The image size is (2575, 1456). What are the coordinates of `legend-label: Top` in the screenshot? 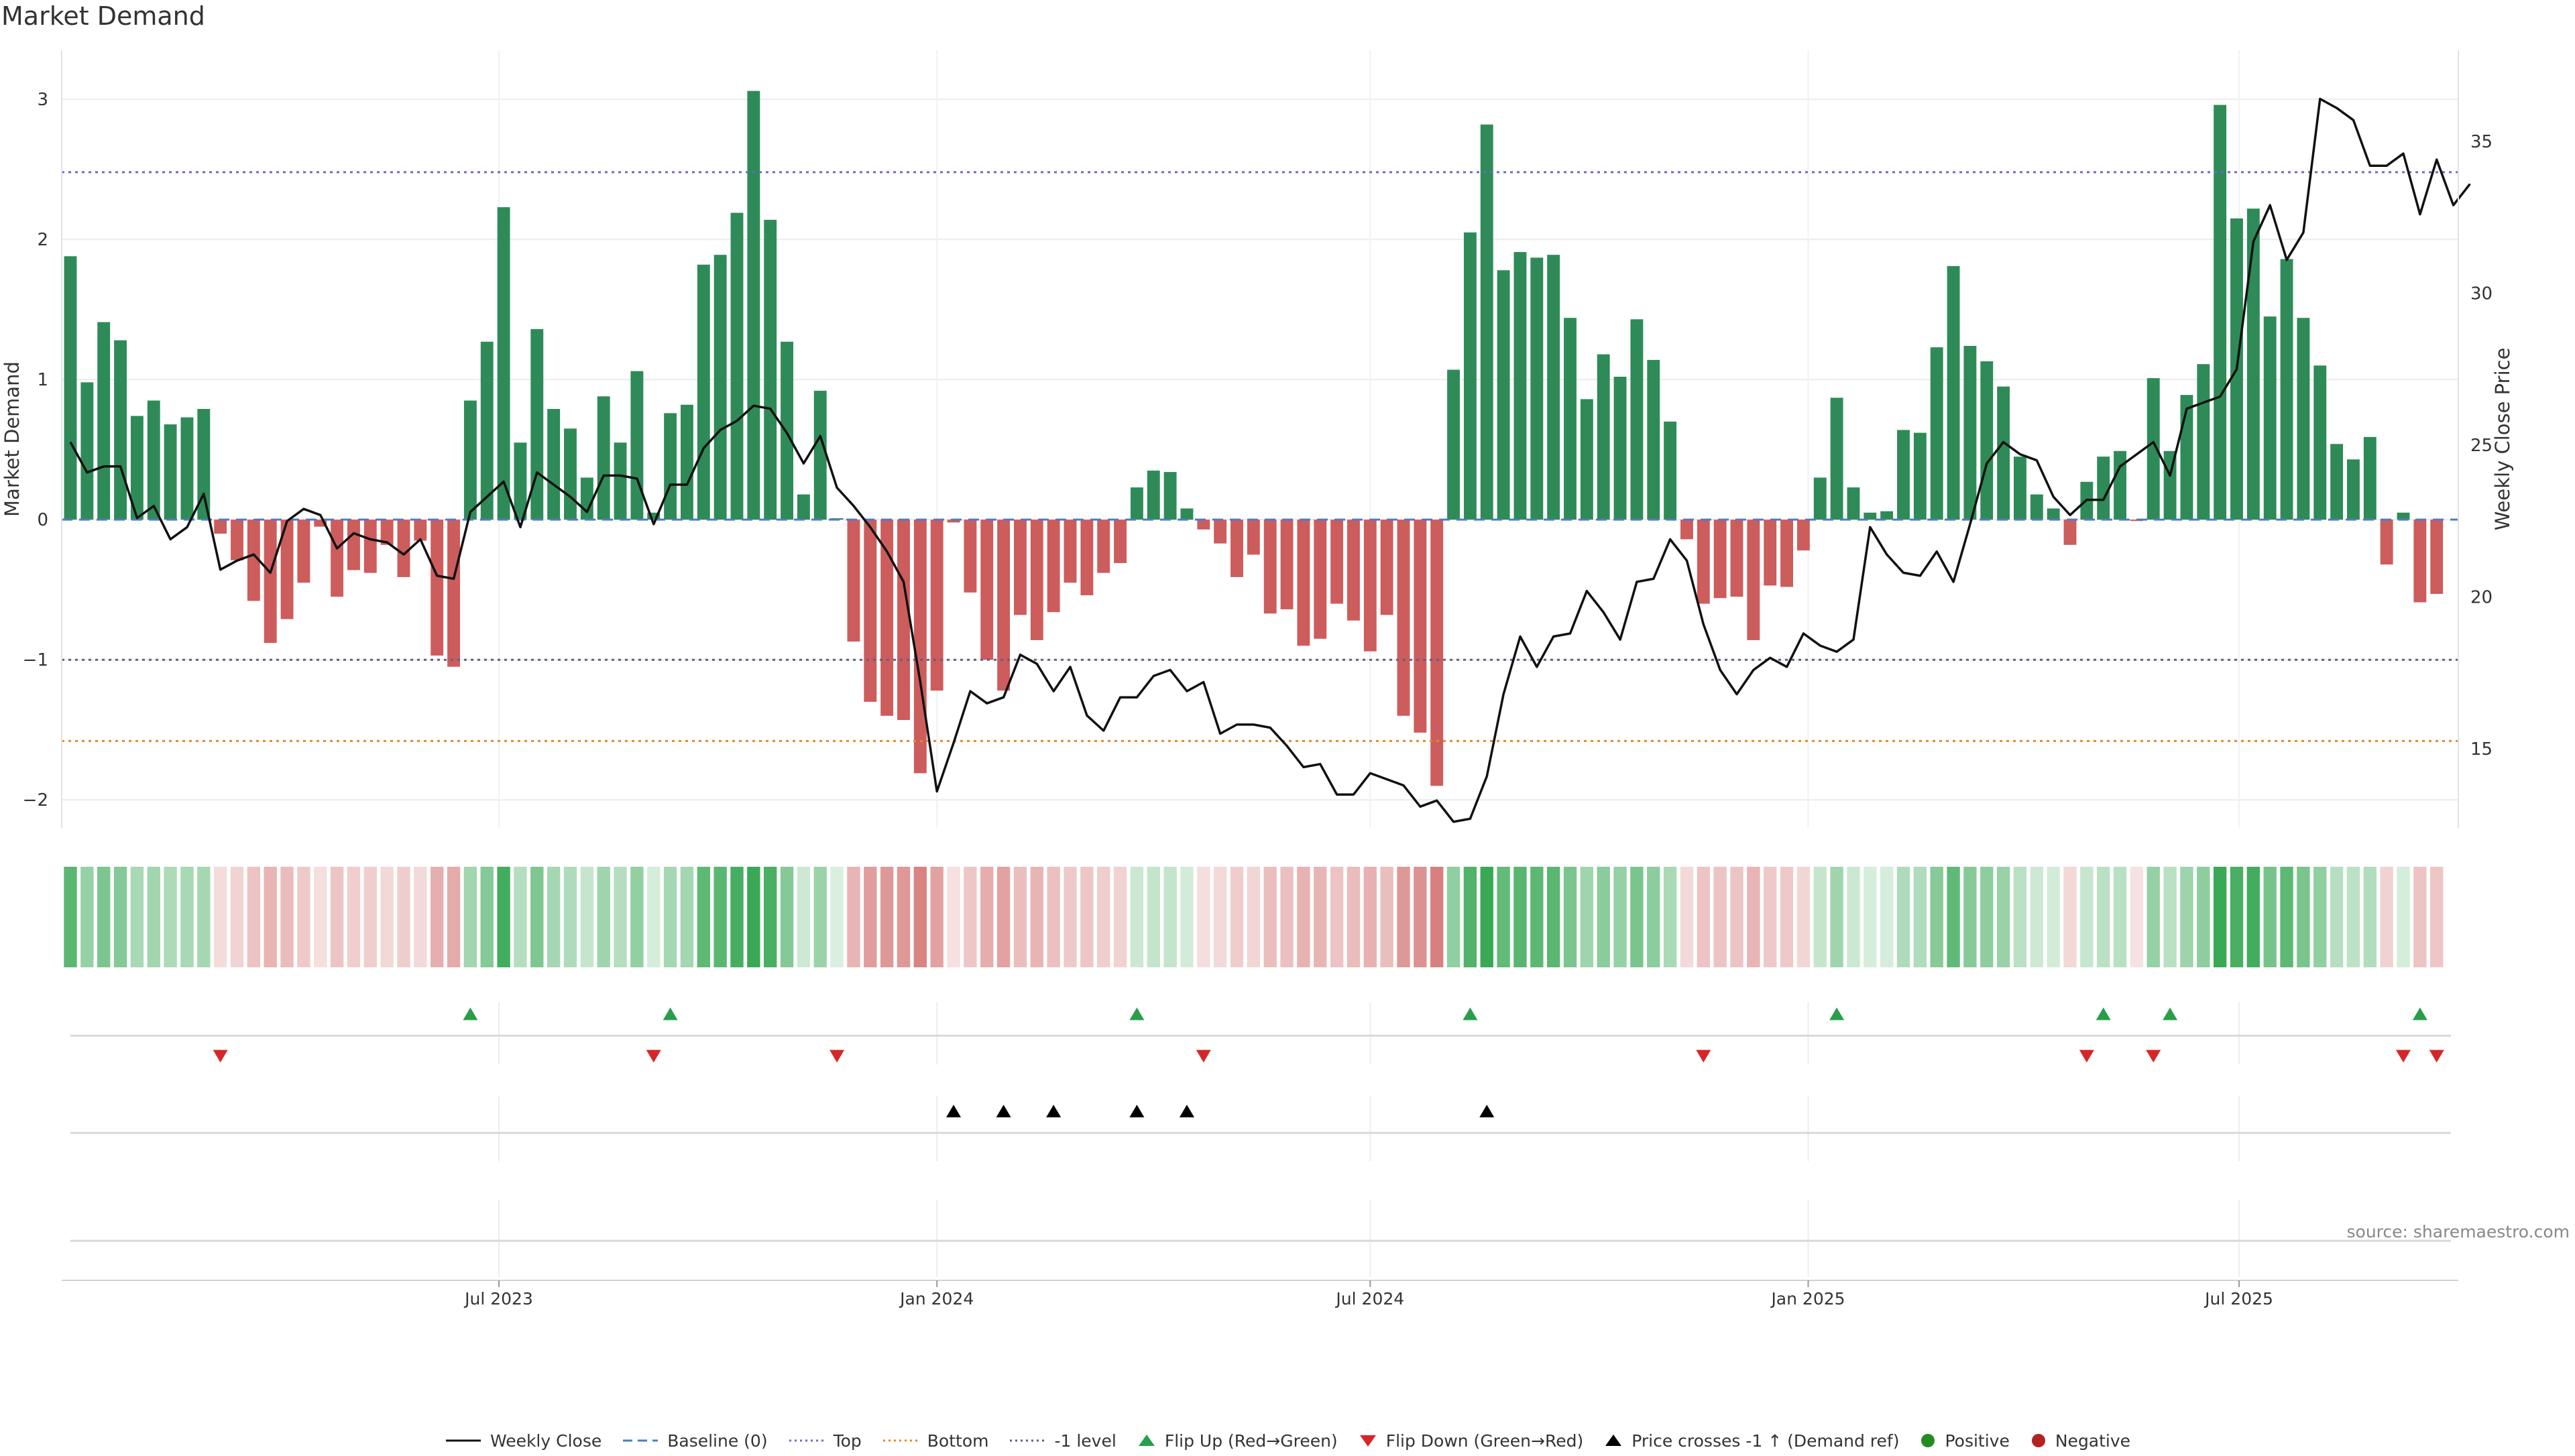 It's located at (847, 1441).